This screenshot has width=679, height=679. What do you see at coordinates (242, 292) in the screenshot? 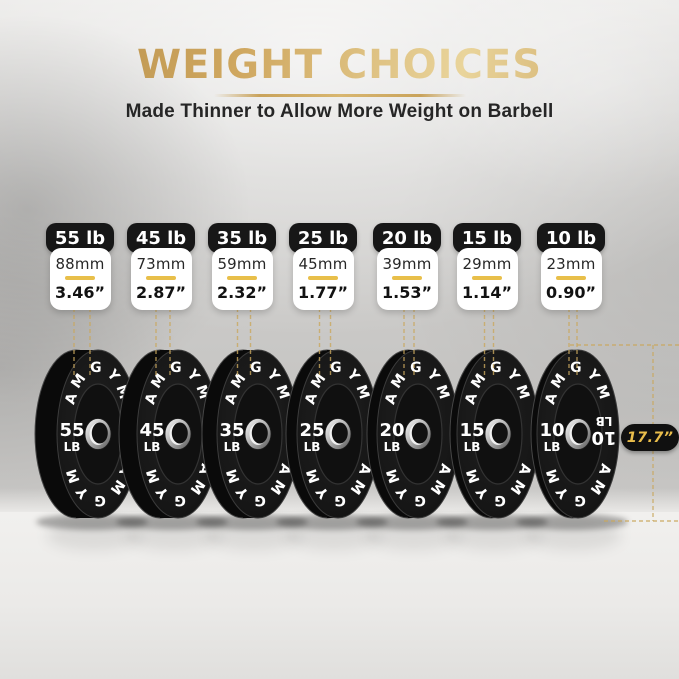
I see `thickness-inches: 2.32”` at bounding box center [242, 292].